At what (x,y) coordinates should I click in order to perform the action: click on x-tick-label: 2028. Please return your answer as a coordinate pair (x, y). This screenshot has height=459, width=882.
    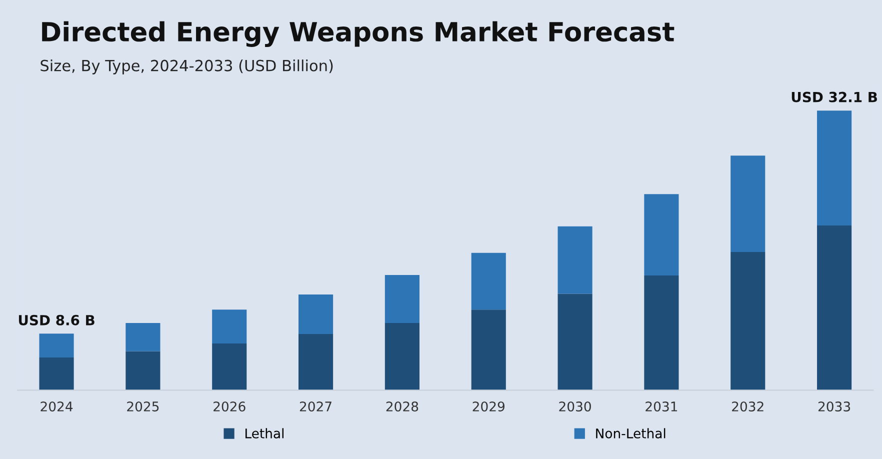
    Looking at the image, I should click on (402, 406).